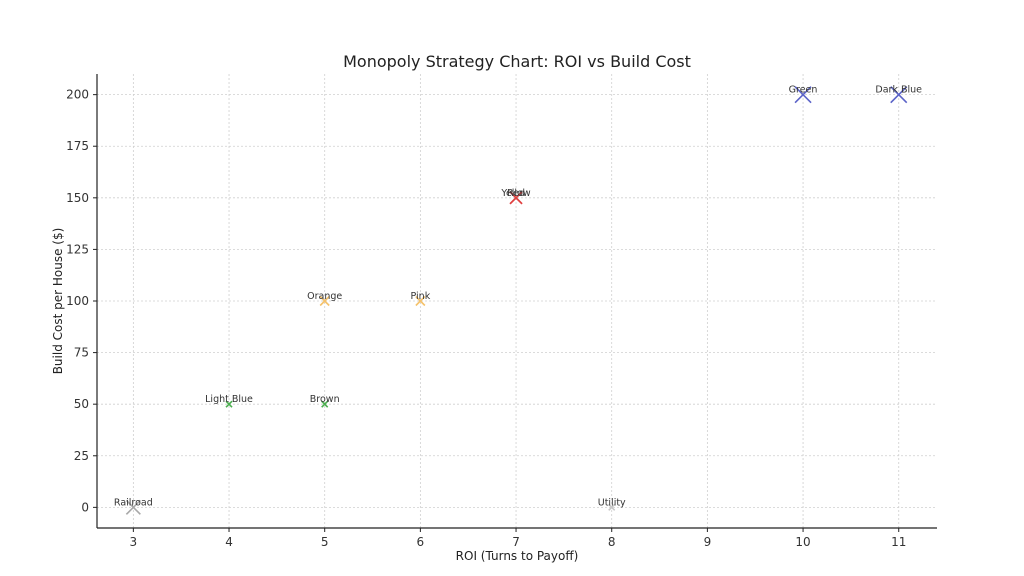 The image size is (1024, 576). What do you see at coordinates (229, 542) in the screenshot?
I see `x-tick-label: 4` at bounding box center [229, 542].